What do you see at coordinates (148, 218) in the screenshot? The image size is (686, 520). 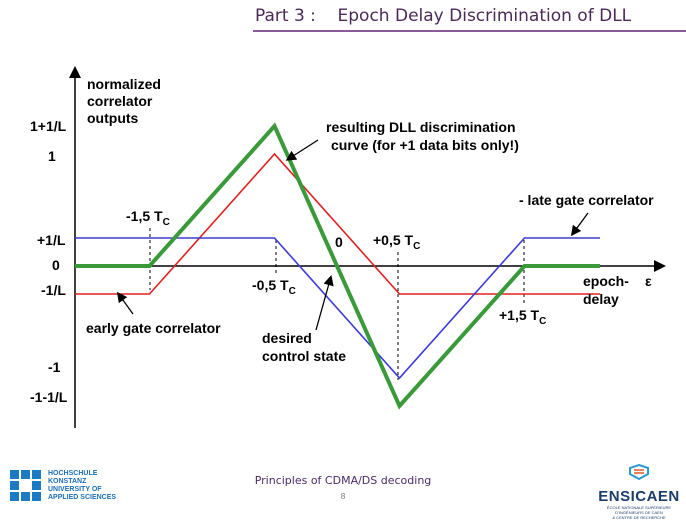 I see `x-mark-m15: -1,5 TC` at bounding box center [148, 218].